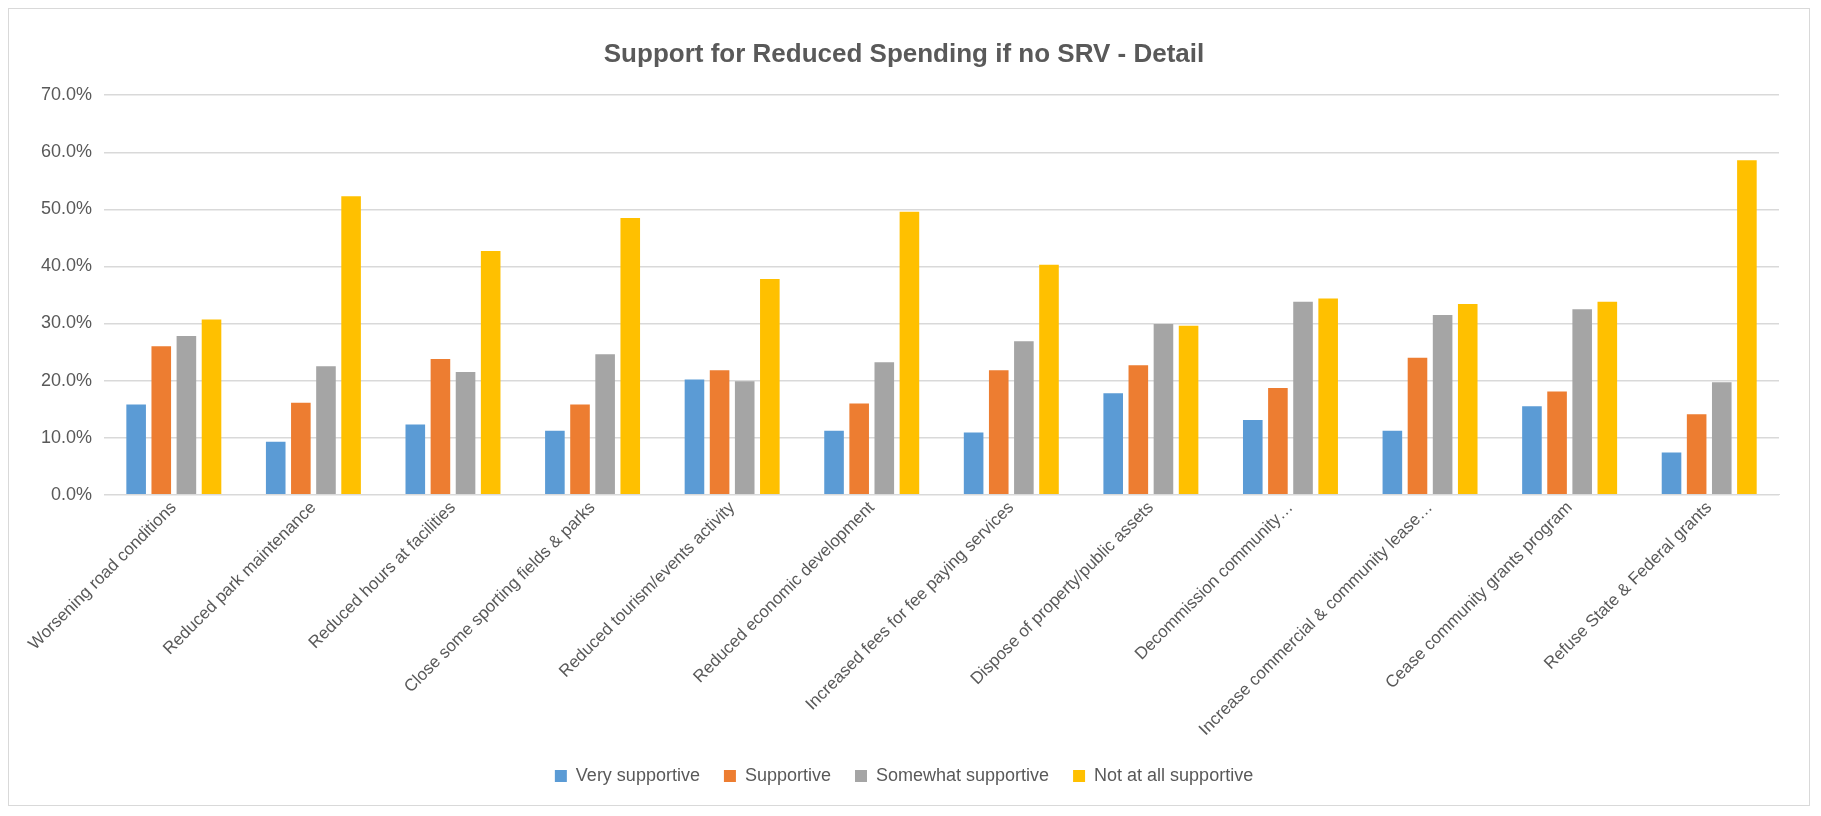 This screenshot has height=816, width=1821. I want to click on y-tick-label: 40.0%, so click(66, 265).